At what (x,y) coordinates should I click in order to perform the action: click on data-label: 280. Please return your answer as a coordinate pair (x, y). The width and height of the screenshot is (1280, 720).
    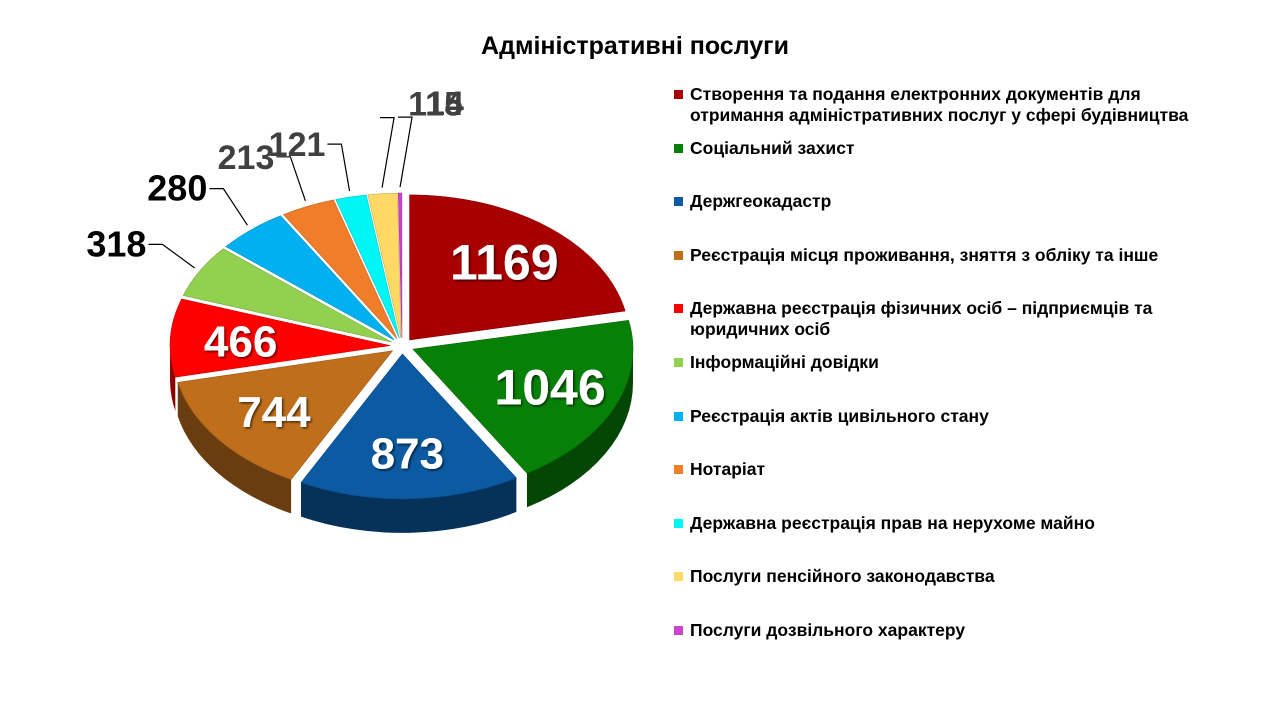
    Looking at the image, I should click on (177, 188).